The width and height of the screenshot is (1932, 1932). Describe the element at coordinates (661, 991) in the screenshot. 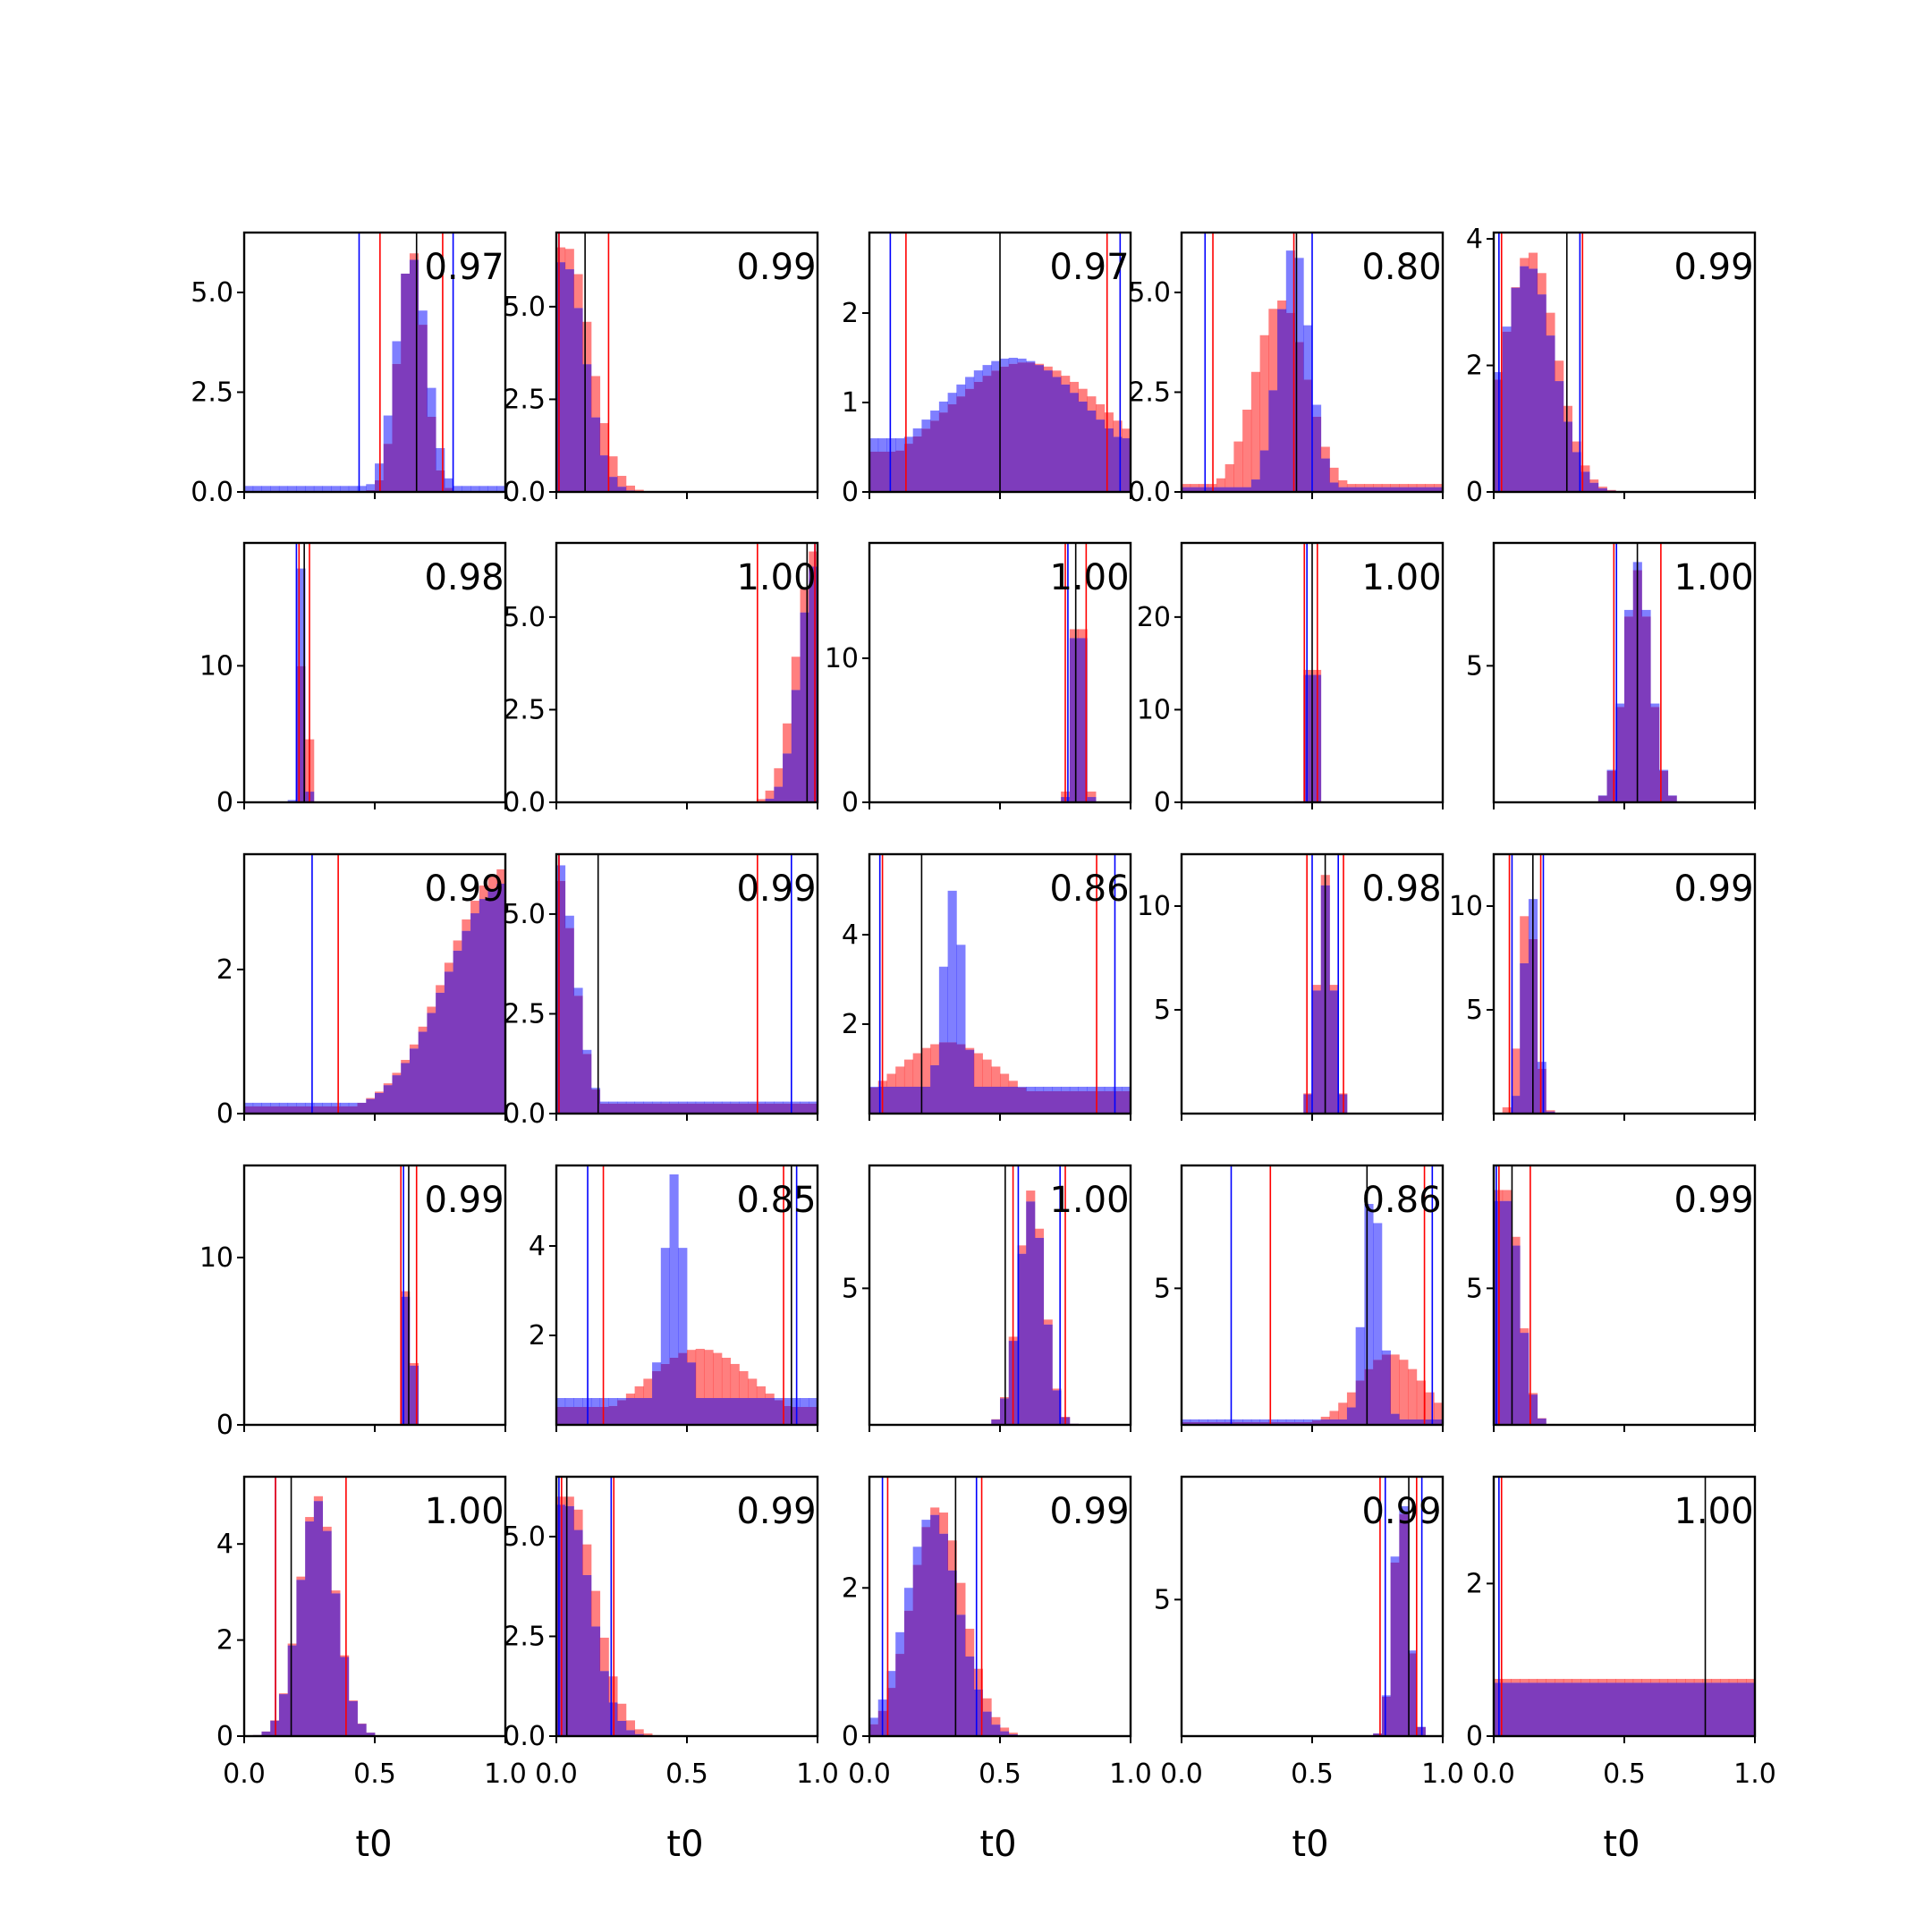

I see `histogram-panel: 0.99 0.0 2.5 5.0` at that location.